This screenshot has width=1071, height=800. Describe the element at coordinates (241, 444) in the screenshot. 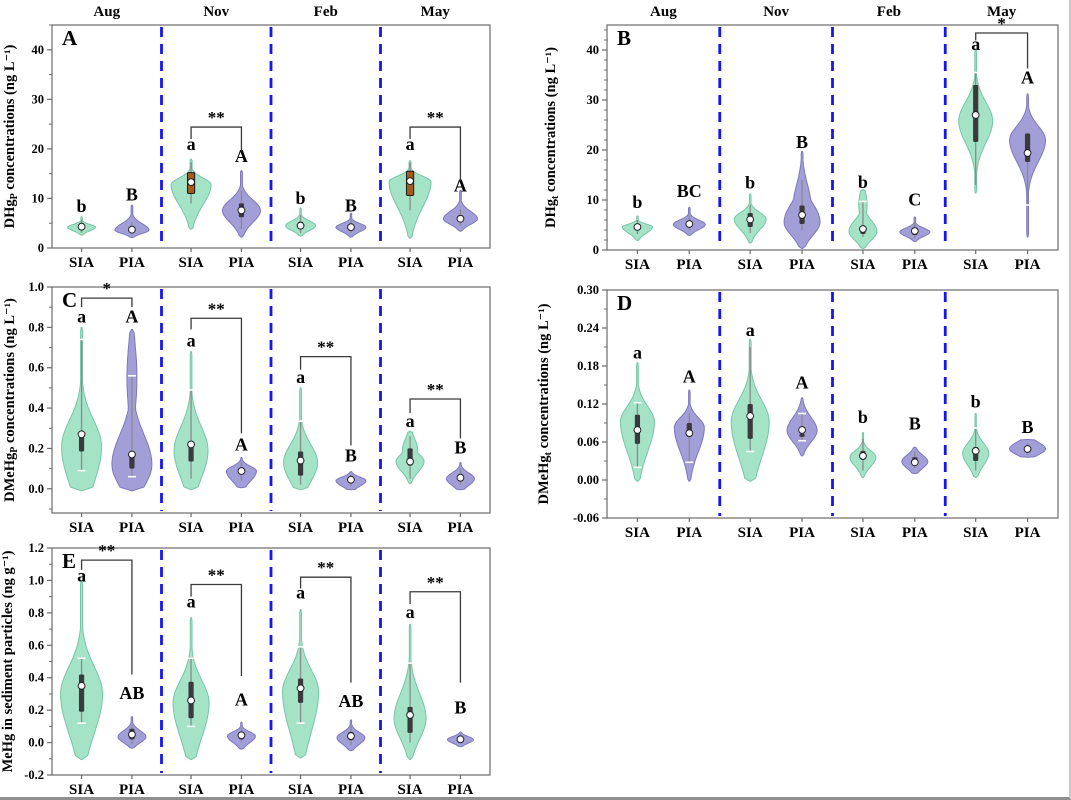

I see `group-letter-pia-nov: A` at that location.